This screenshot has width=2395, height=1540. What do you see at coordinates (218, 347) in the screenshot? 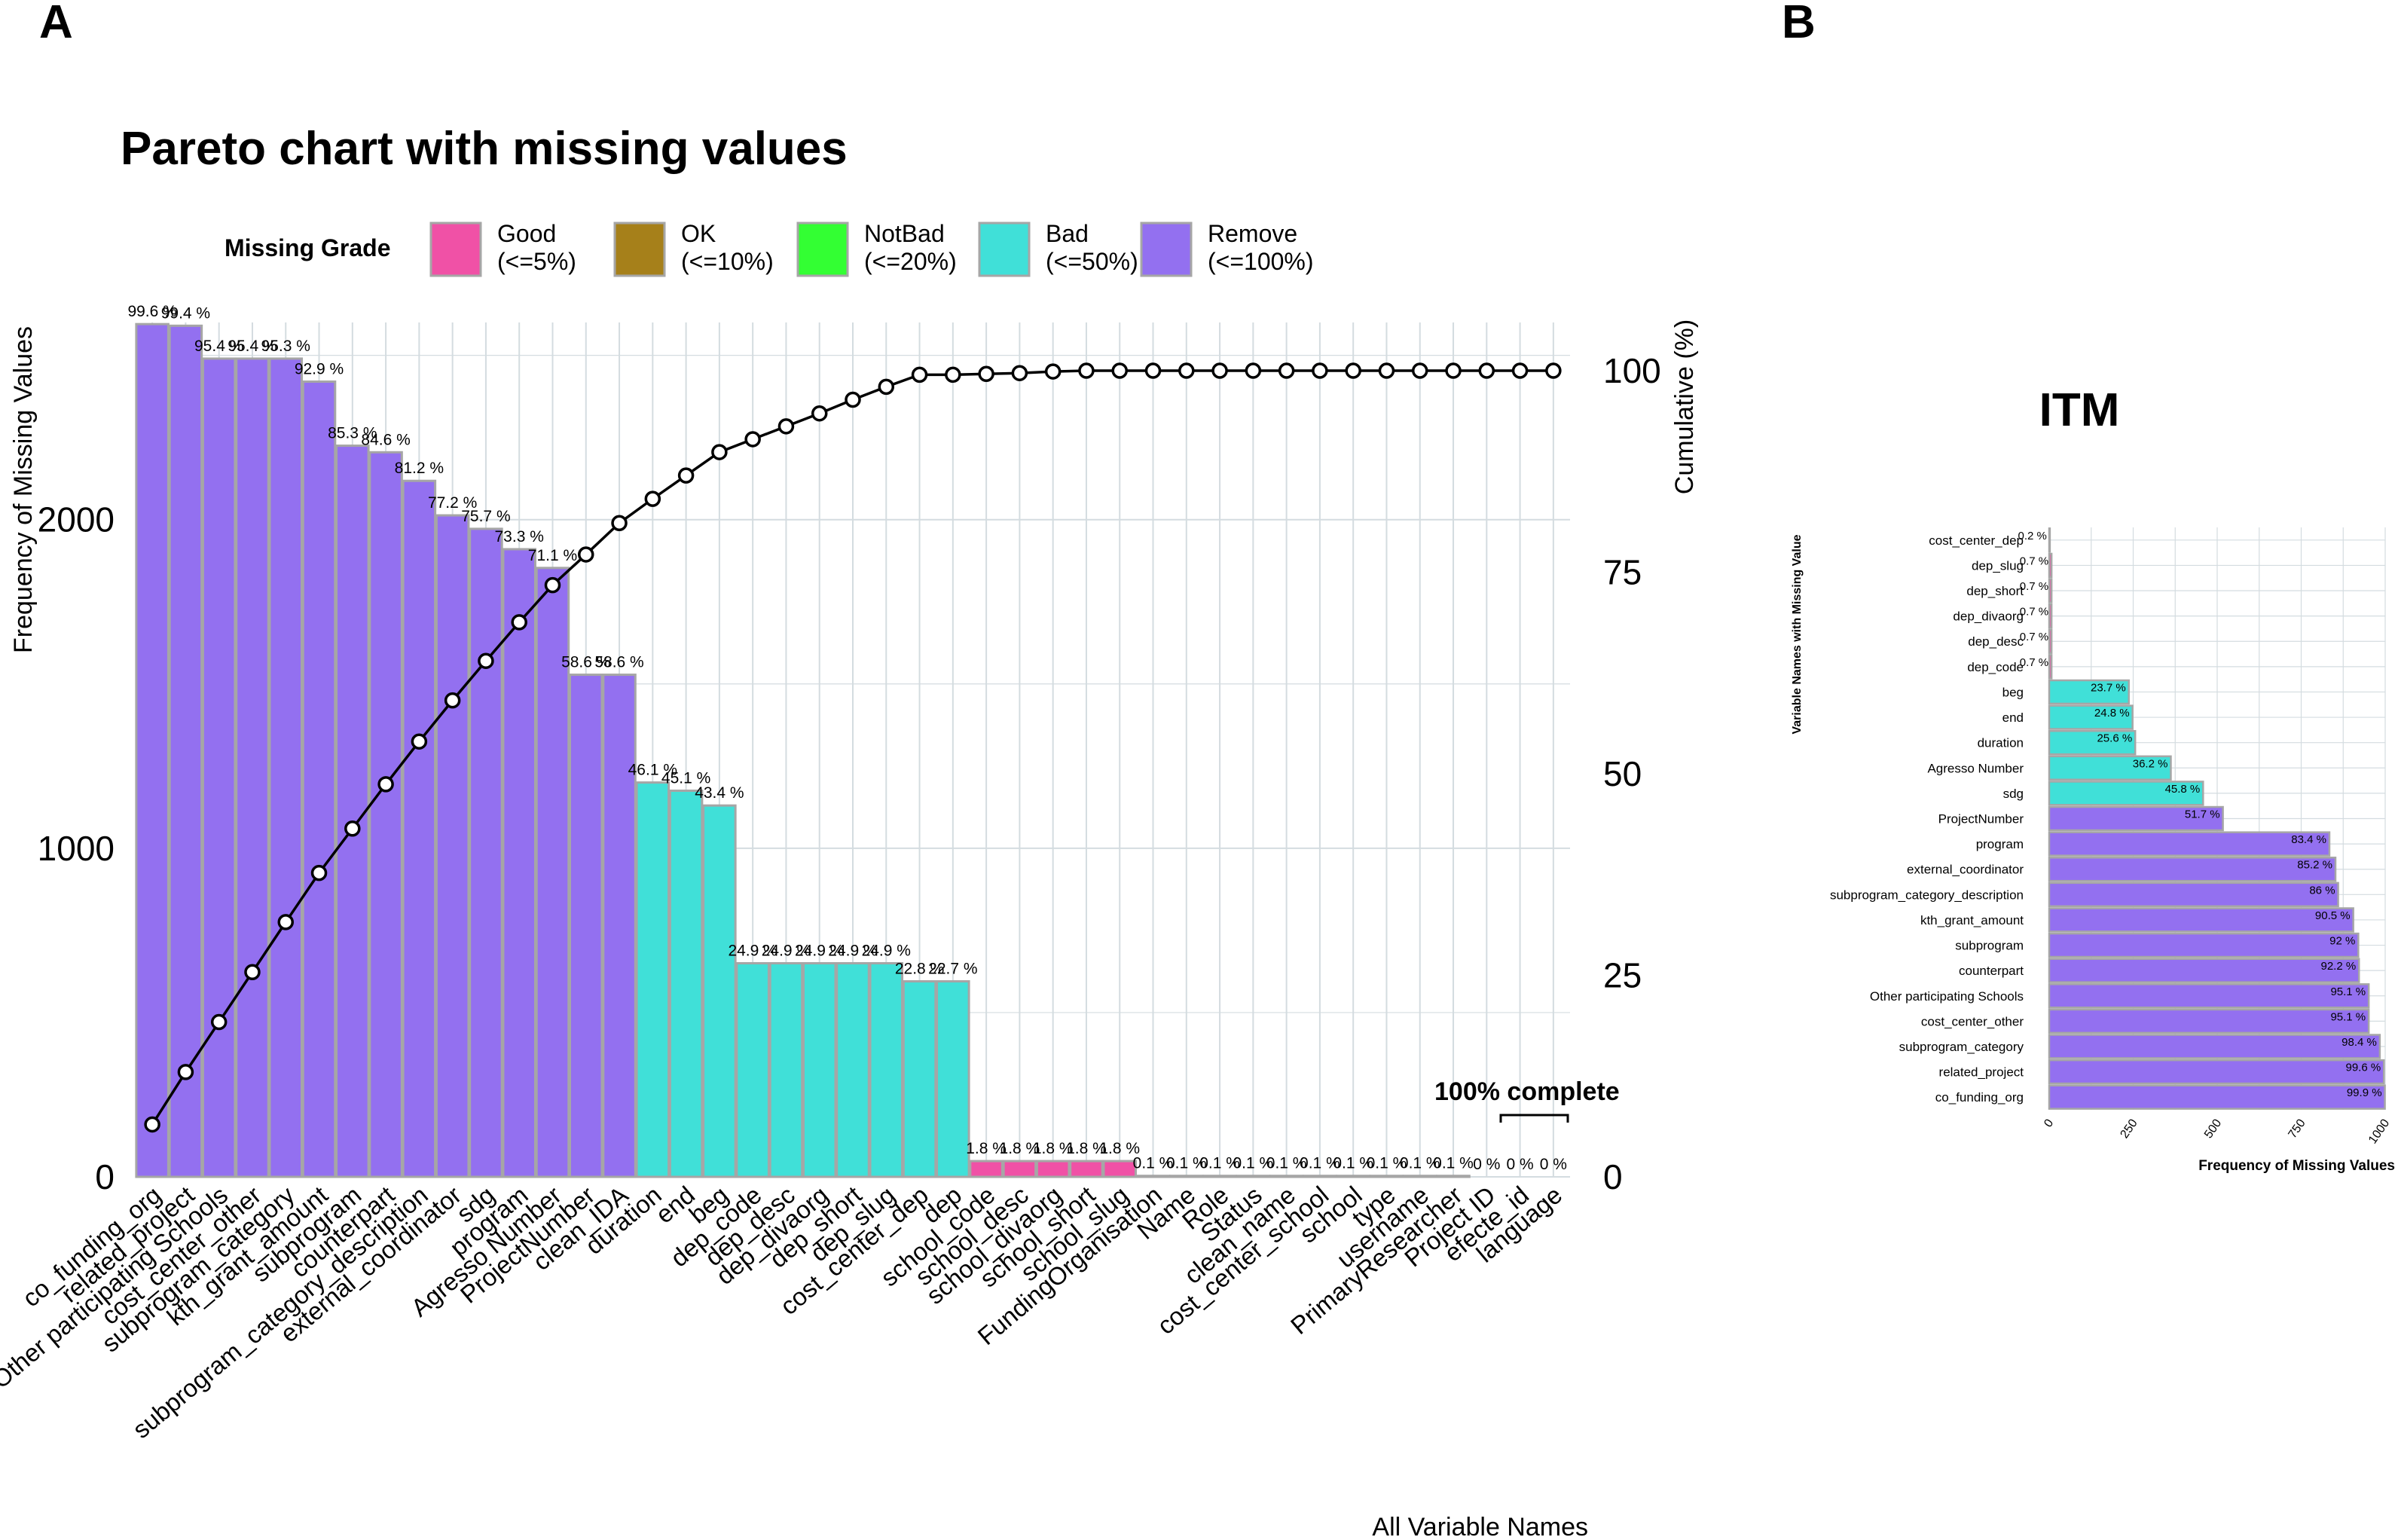
I see `bar-label: 95.4 %` at bounding box center [218, 347].